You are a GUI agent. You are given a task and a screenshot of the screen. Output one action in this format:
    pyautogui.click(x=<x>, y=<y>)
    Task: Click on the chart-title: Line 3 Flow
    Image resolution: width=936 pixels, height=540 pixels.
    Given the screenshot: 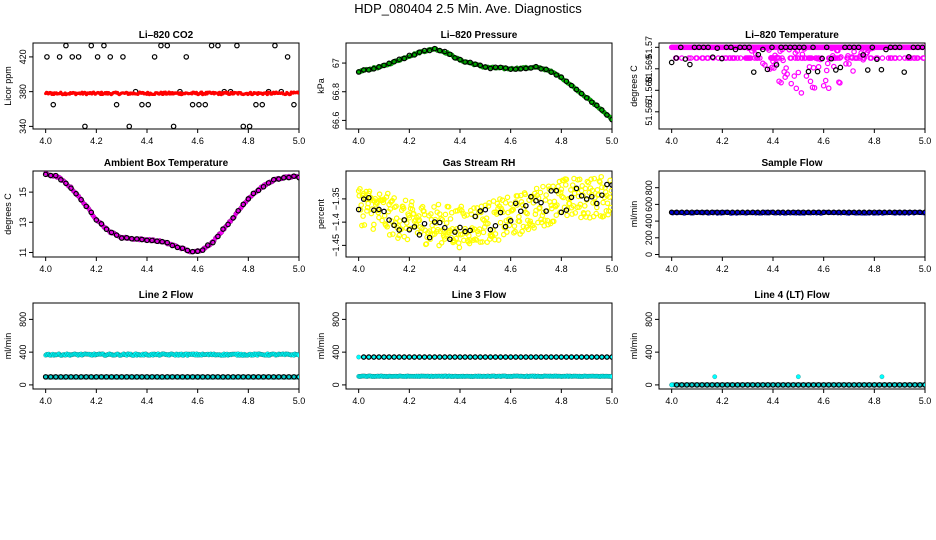 What is the action you would take?
    pyautogui.click(x=479, y=295)
    